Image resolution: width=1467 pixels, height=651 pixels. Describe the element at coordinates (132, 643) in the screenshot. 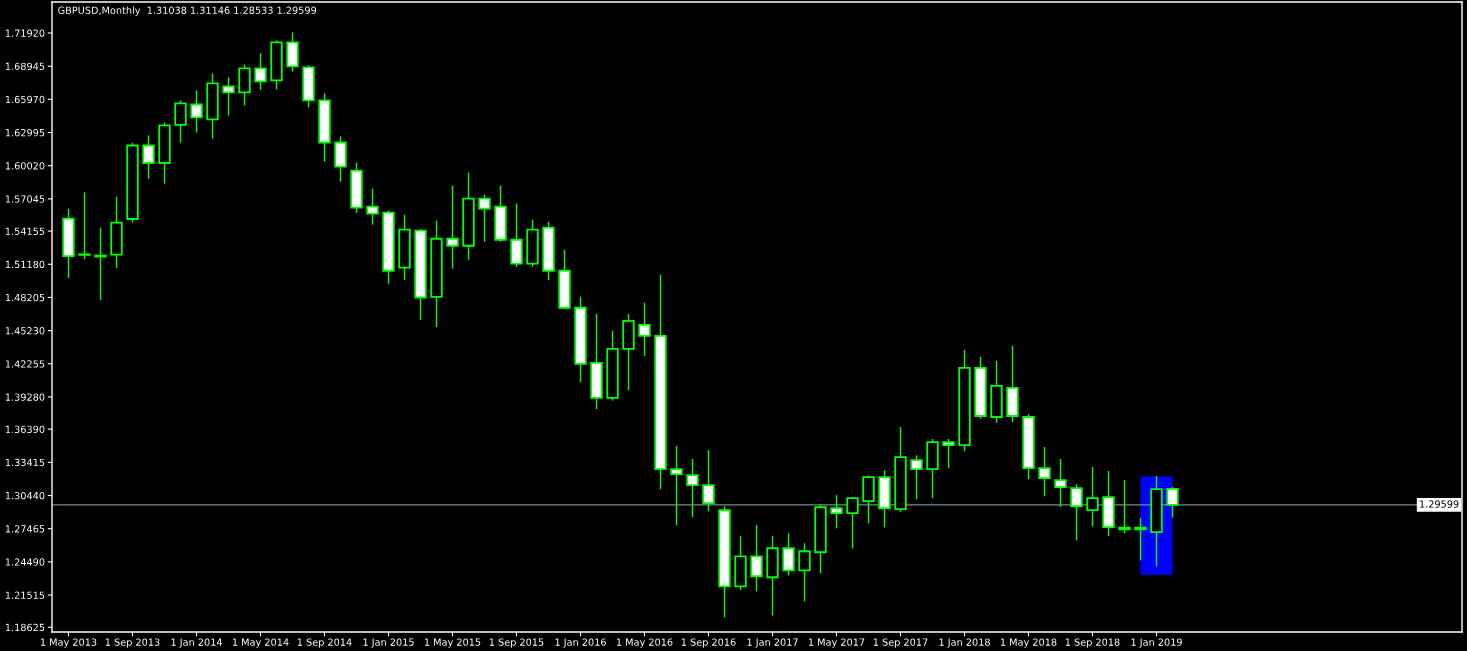

I see `x-tick-label: 1 Sep 2013` at that location.